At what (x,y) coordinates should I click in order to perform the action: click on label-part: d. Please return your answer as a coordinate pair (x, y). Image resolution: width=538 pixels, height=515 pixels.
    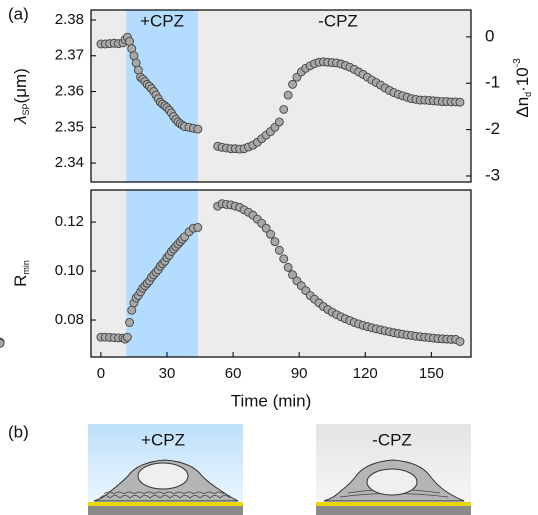
    Looking at the image, I should click on (528, 94).